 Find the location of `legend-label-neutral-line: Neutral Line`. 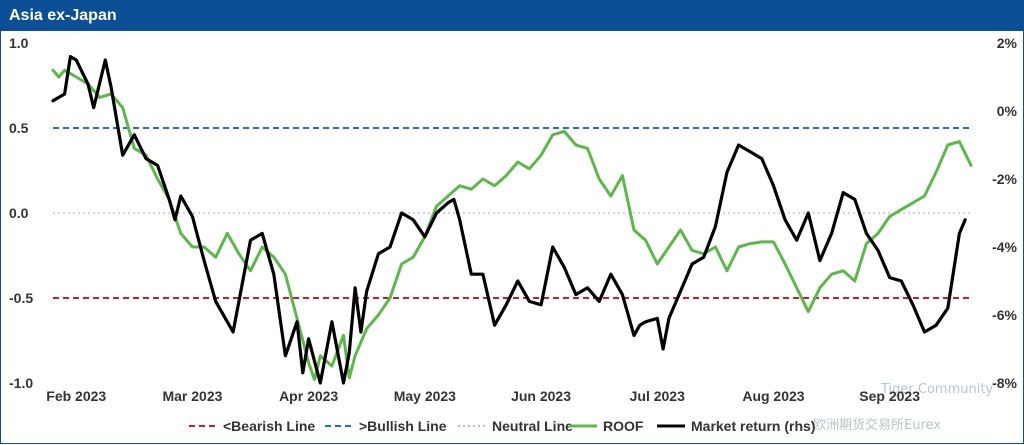

legend-label-neutral-line: Neutral Line is located at coordinates (532, 426).